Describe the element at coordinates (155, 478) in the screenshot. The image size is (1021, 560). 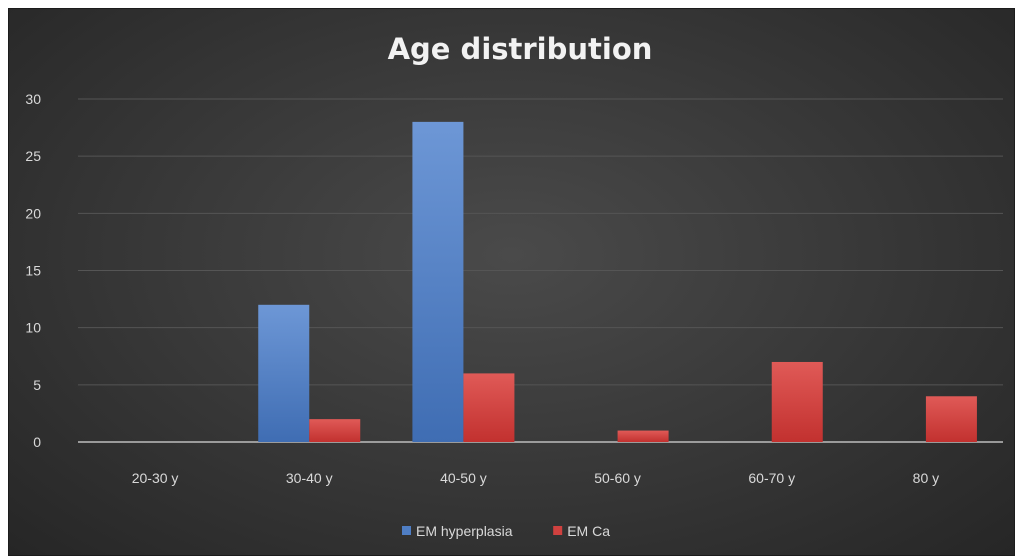
I see `x-tick-label: 20-30 y` at that location.